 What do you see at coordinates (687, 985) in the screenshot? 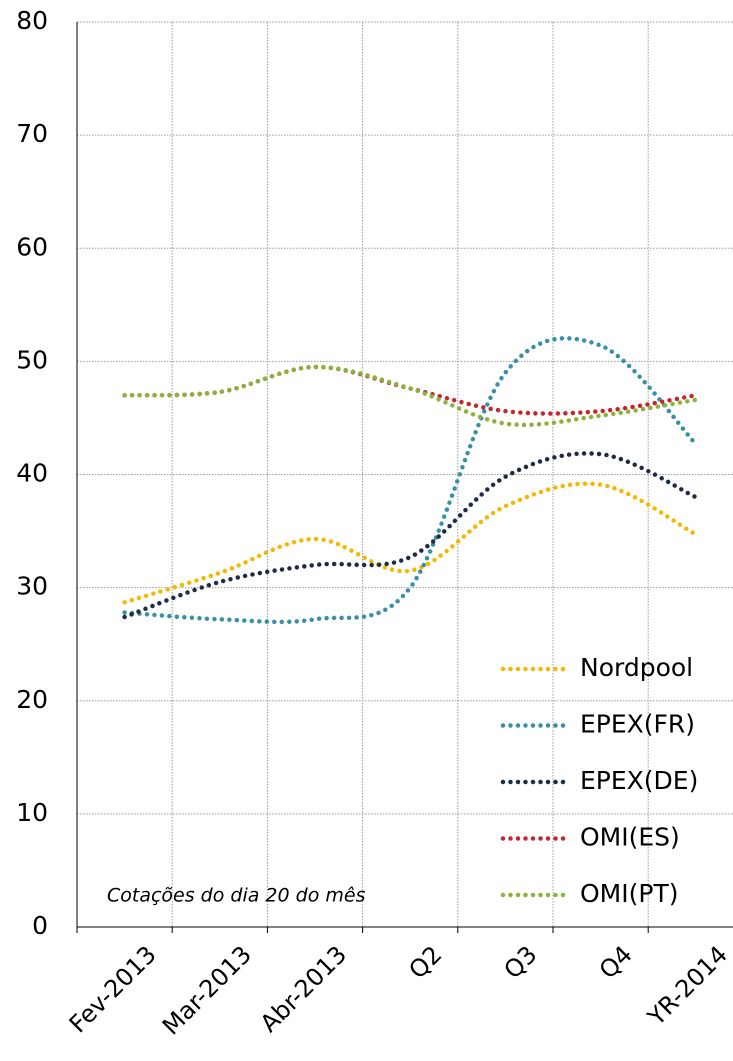
I see `x-tick-label: YR-2014` at bounding box center [687, 985].